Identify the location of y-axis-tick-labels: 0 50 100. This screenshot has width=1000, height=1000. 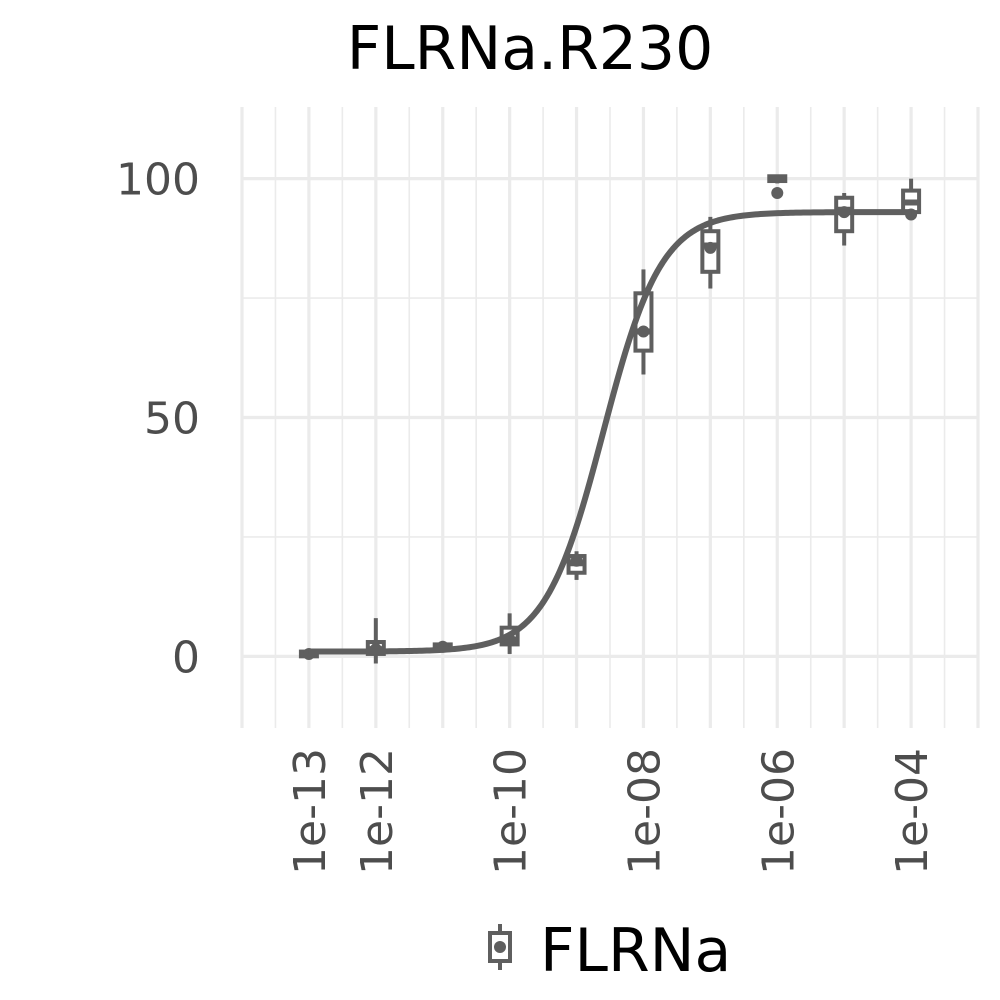
(158, 419).